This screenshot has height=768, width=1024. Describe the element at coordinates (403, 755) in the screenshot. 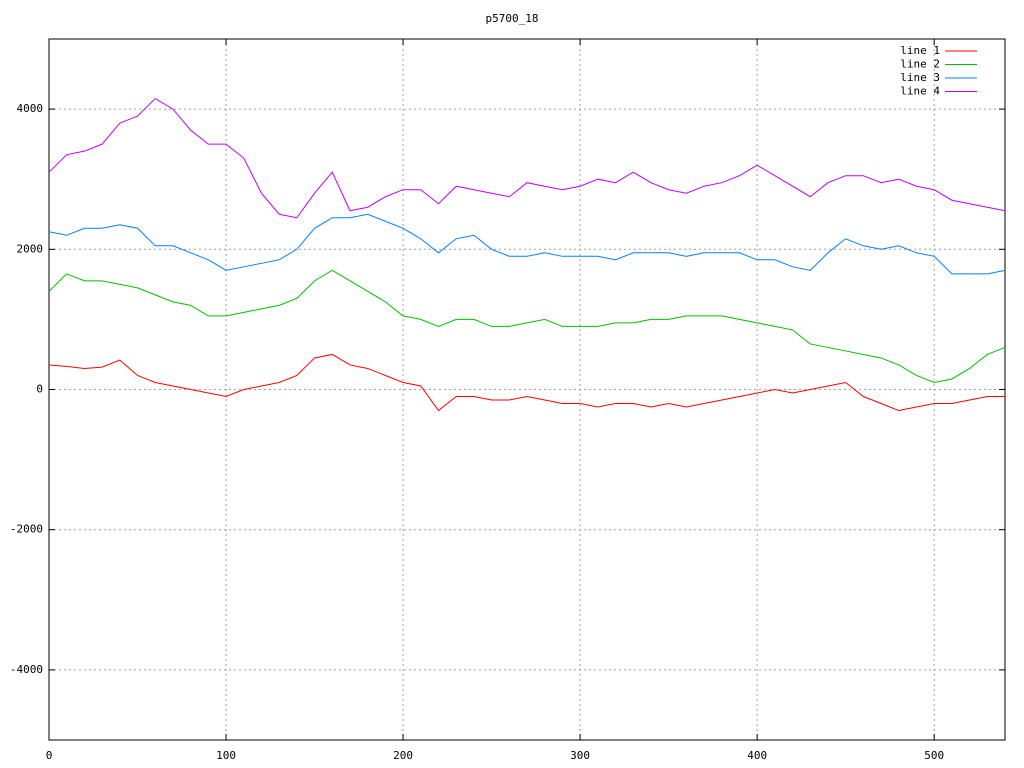

I see `x-tick-label: 200` at that location.